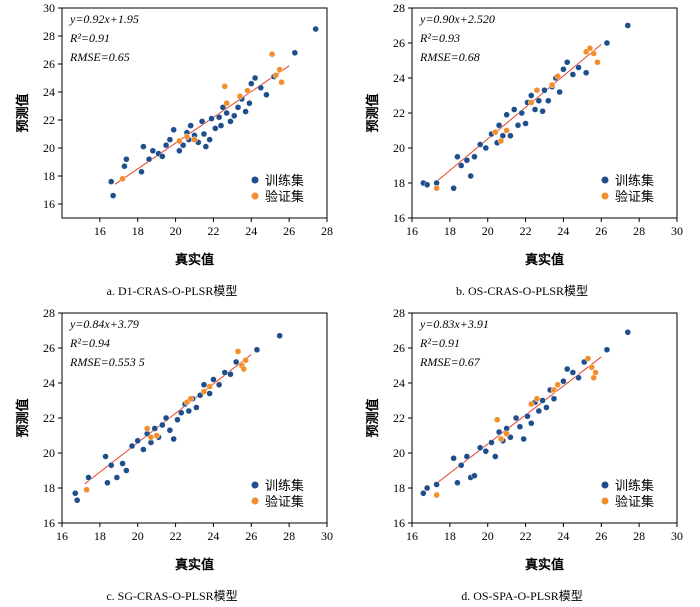 Image resolution: width=700 pixels, height=607 pixels. Describe the element at coordinates (399, 313) in the screenshot. I see `y-tick-label: 28` at that location.